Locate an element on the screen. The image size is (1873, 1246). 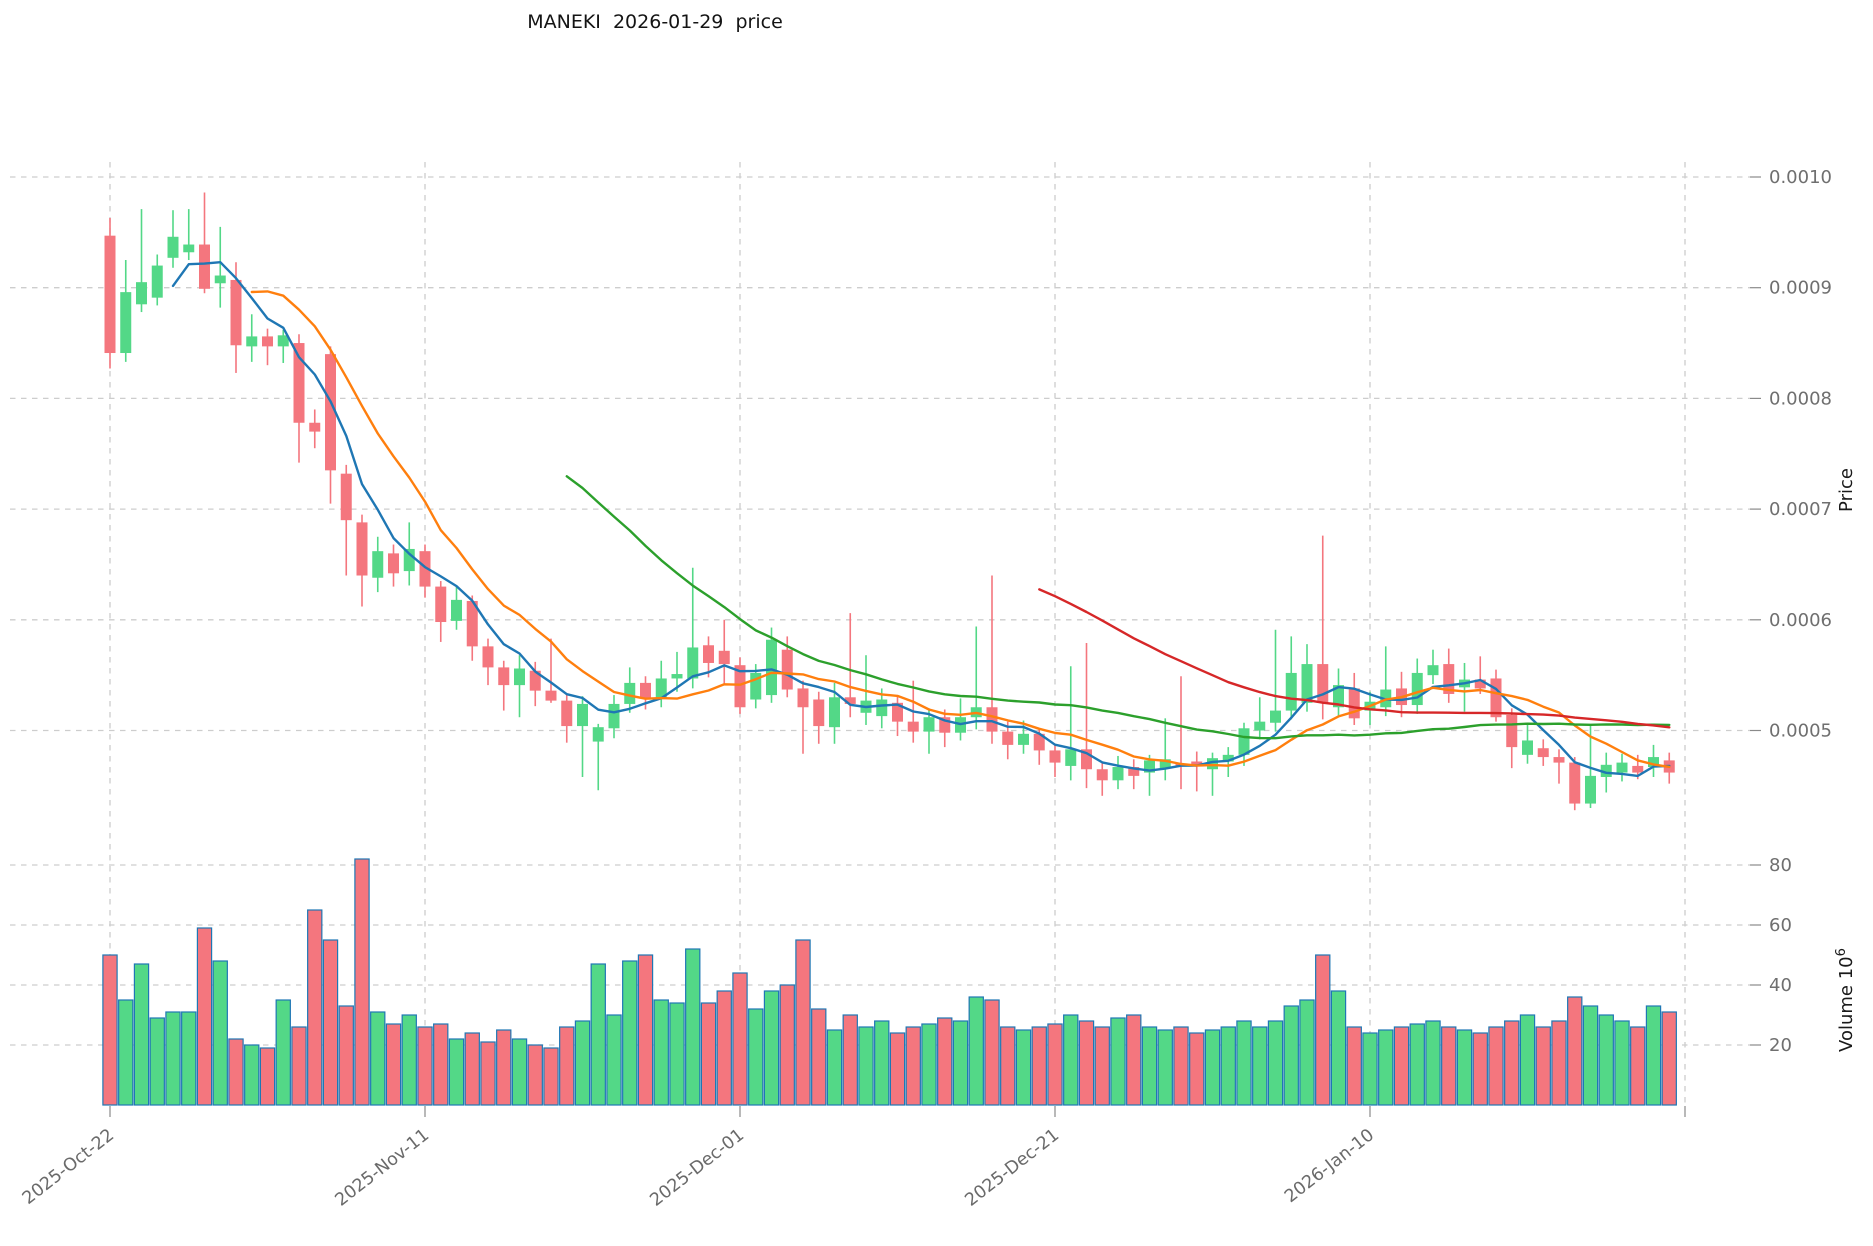
price-tick-label: 0.0009 is located at coordinates (1800, 288).